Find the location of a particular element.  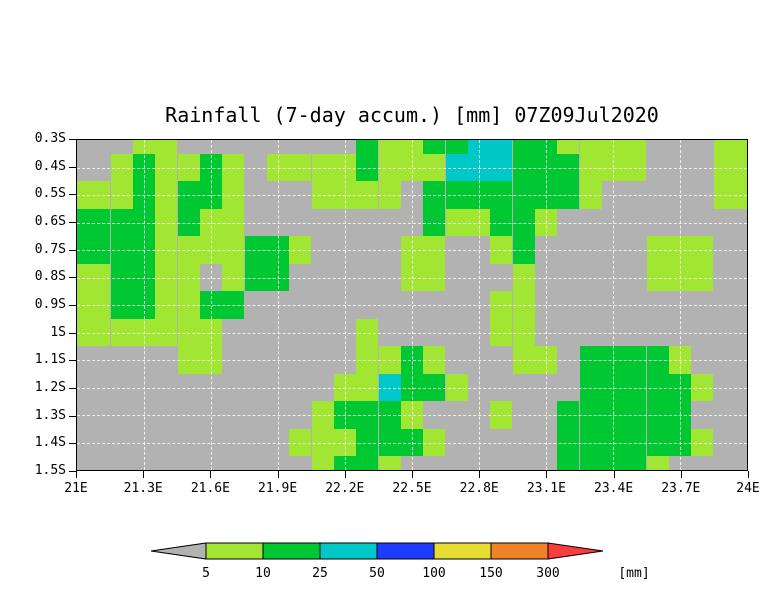

y-axis-label: 1.2S is located at coordinates (50, 387).